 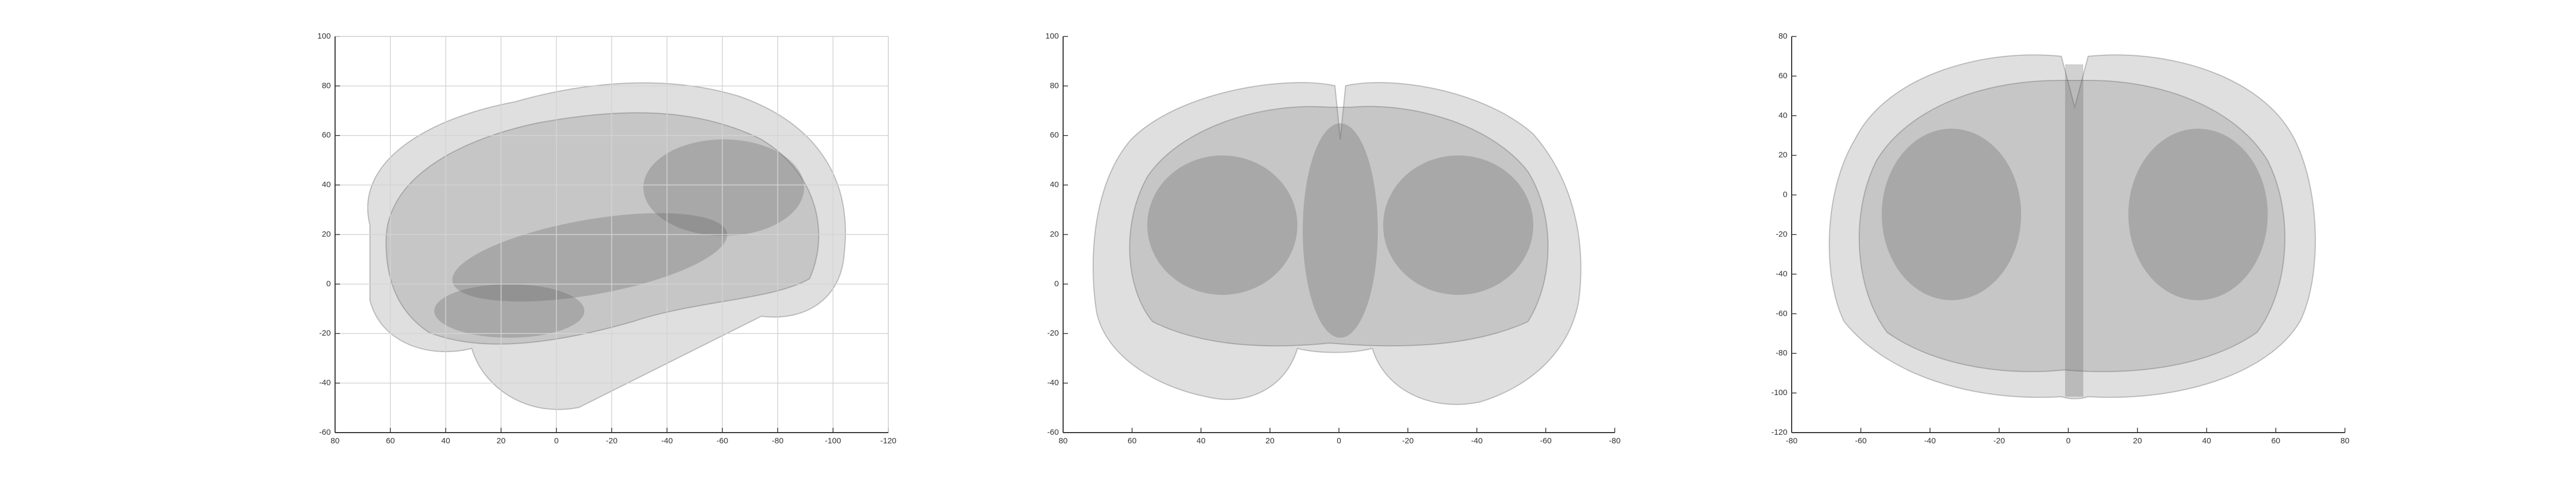 What do you see at coordinates (1779, 392) in the screenshot?
I see `y-tick-label: -100` at bounding box center [1779, 392].